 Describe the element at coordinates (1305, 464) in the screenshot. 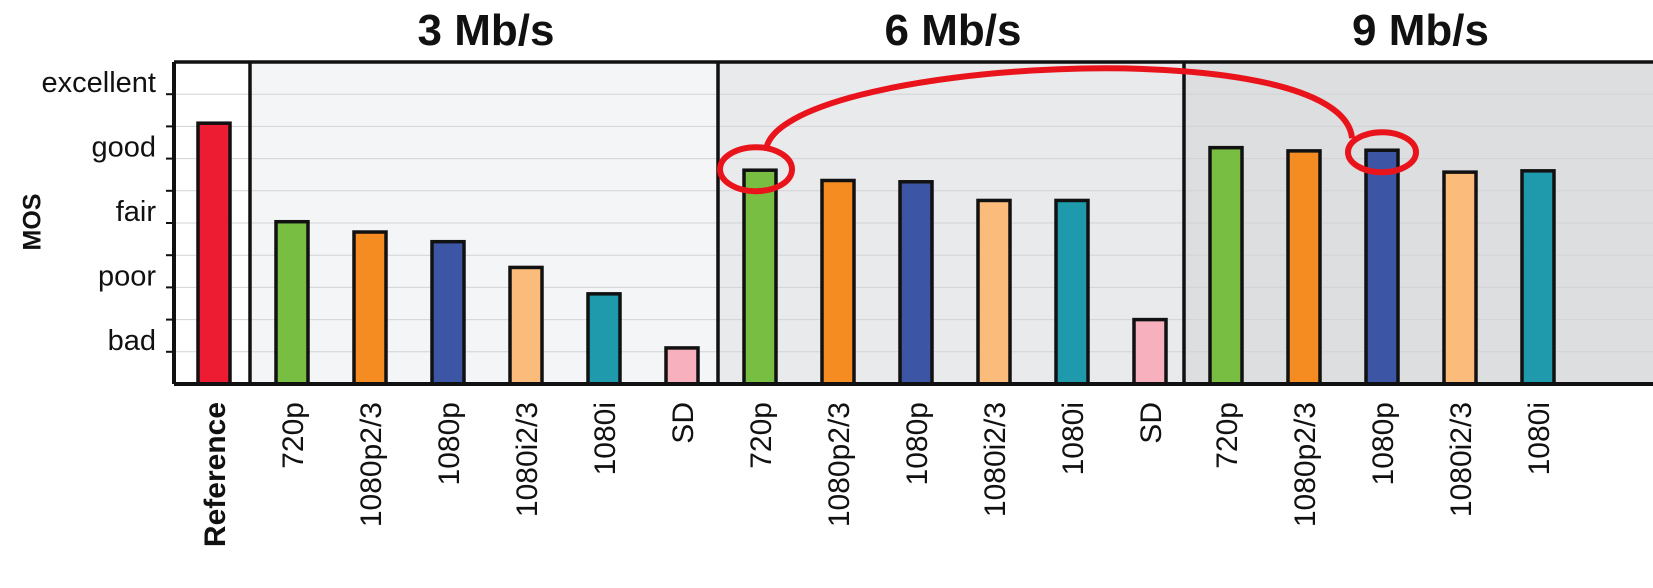

I see `x-label-9-mb-s-1080p2-3: 1080p2/3` at that location.